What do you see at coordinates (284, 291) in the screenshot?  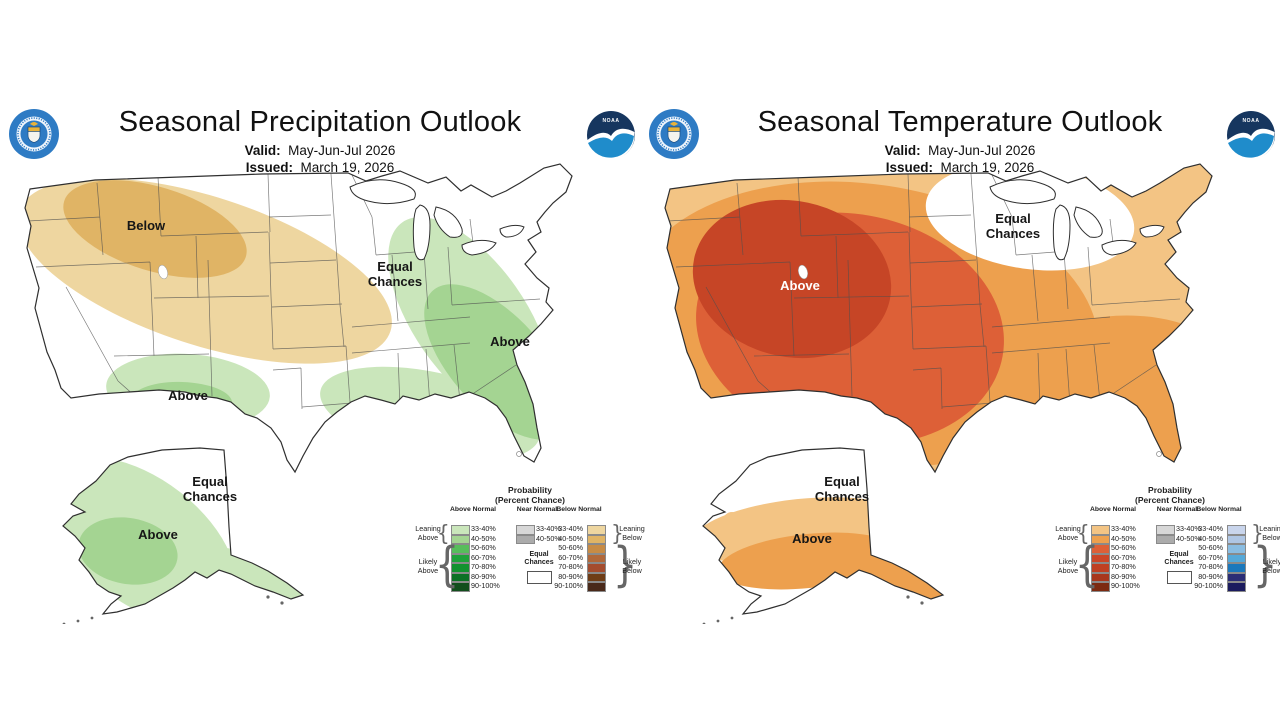 I see `state-borders` at bounding box center [284, 291].